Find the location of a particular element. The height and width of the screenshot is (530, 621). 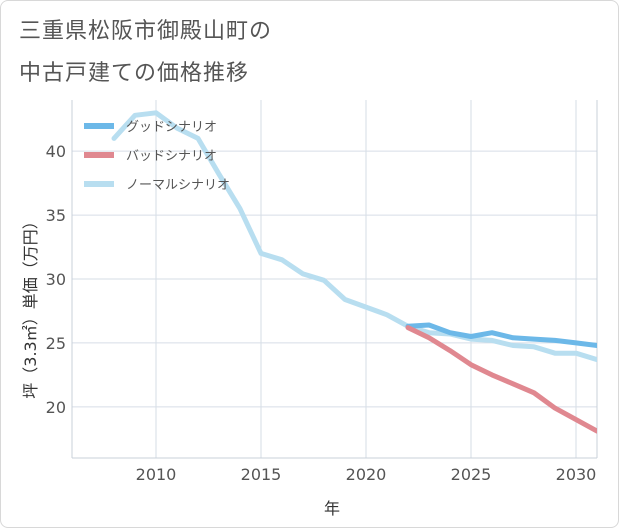

chart-title-line-1: 三重県松阪市御殿山町の is located at coordinates (146, 31).